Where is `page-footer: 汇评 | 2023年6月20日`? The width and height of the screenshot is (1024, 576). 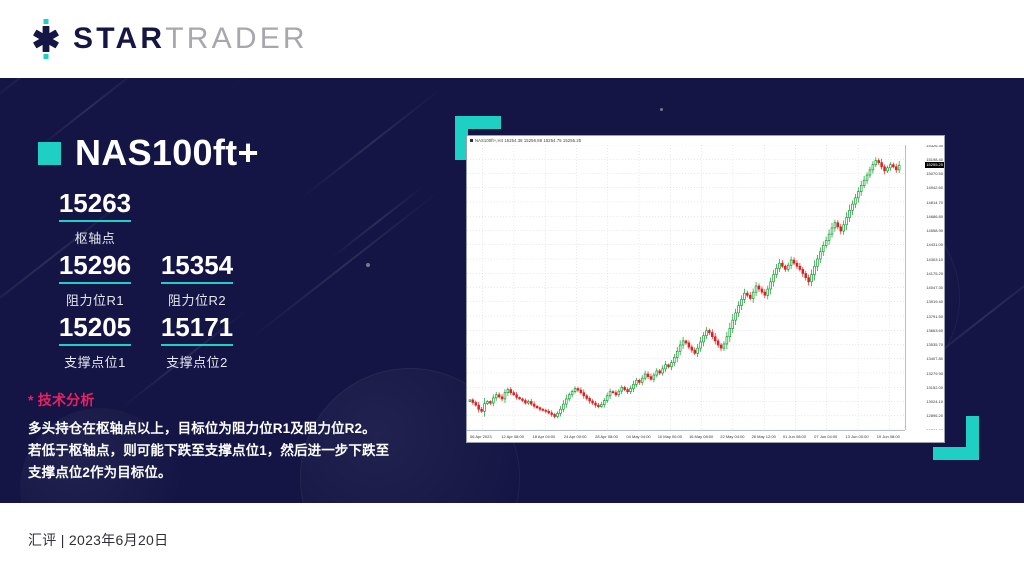 page-footer: 汇评 | 2023年6月20日 is located at coordinates (512, 539).